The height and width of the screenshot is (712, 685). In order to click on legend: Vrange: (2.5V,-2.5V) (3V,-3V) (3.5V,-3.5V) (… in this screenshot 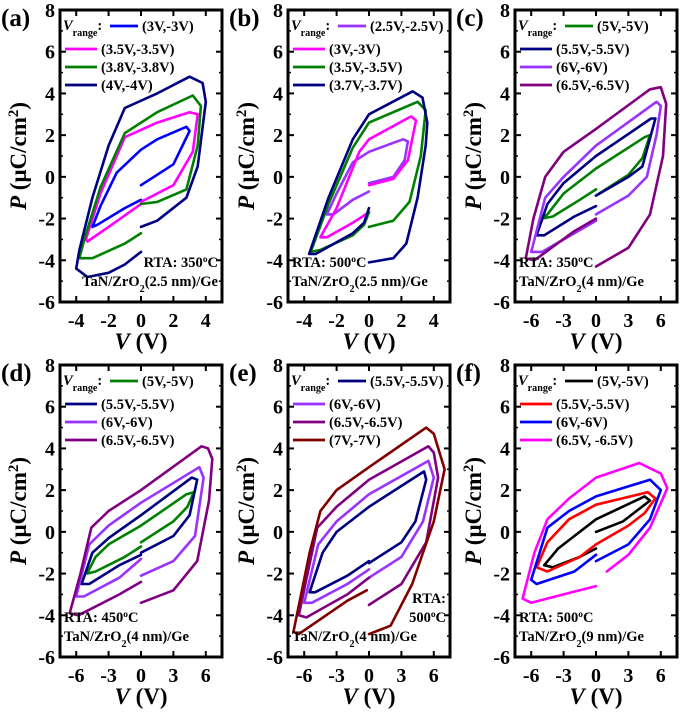, I will do `click(367, 56)`.